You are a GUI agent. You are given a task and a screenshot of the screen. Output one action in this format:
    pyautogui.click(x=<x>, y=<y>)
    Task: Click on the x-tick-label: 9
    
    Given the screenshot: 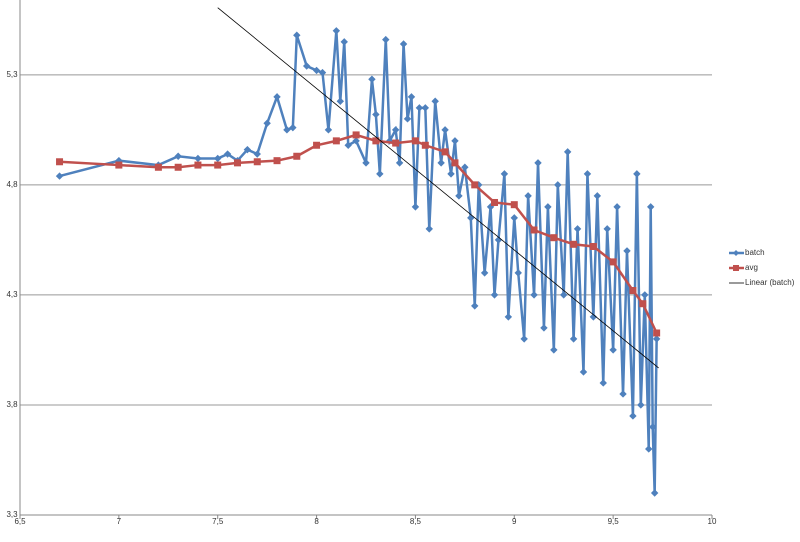 What is the action you would take?
    pyautogui.click(x=514, y=521)
    